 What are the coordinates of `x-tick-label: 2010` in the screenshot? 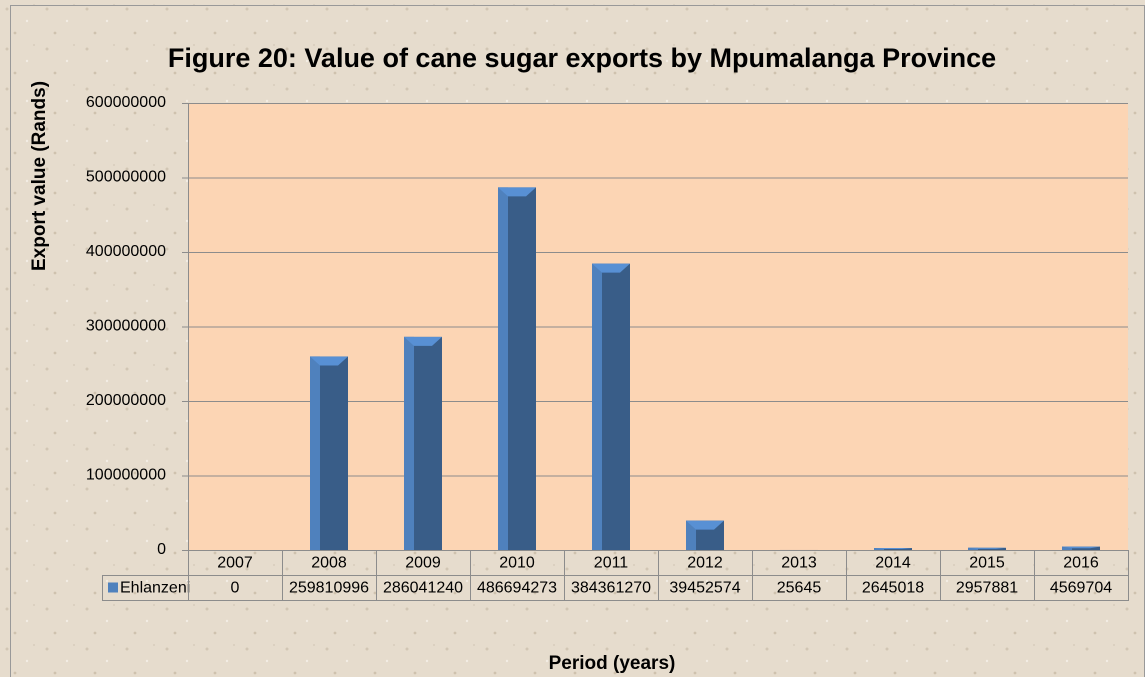 It's located at (517, 563).